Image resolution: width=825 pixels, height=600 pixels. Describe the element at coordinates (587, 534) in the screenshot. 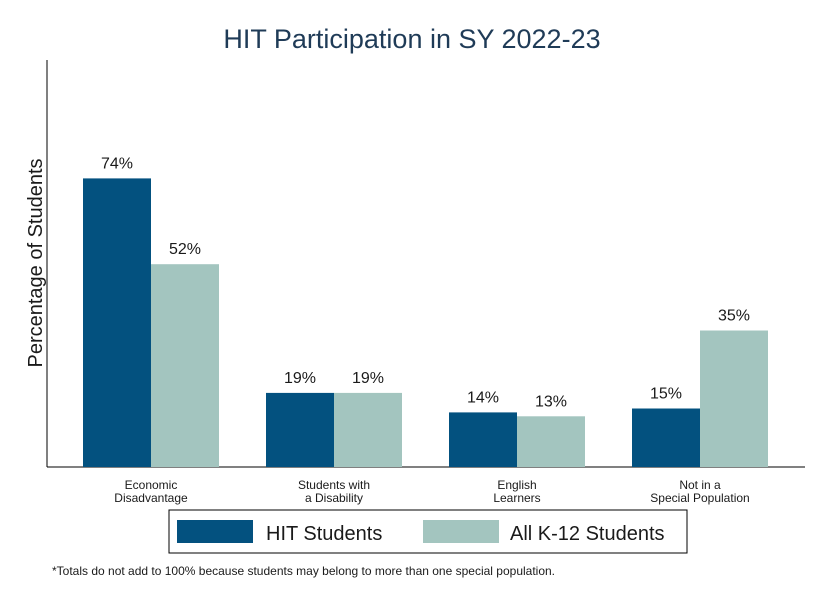

I see `legend-label-all-k12-students: All K-12 Students` at that location.